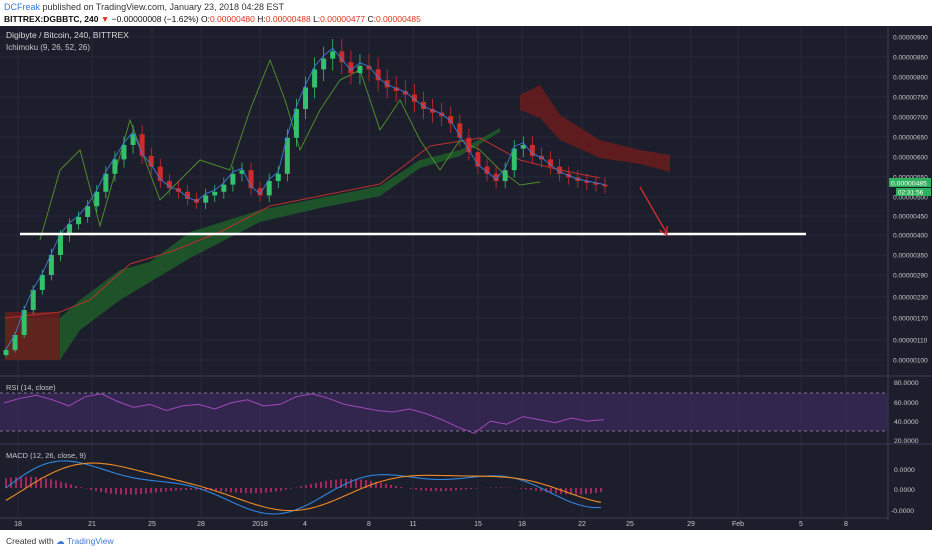  I want to click on rsi-label: RSI (14, close), so click(31, 387).